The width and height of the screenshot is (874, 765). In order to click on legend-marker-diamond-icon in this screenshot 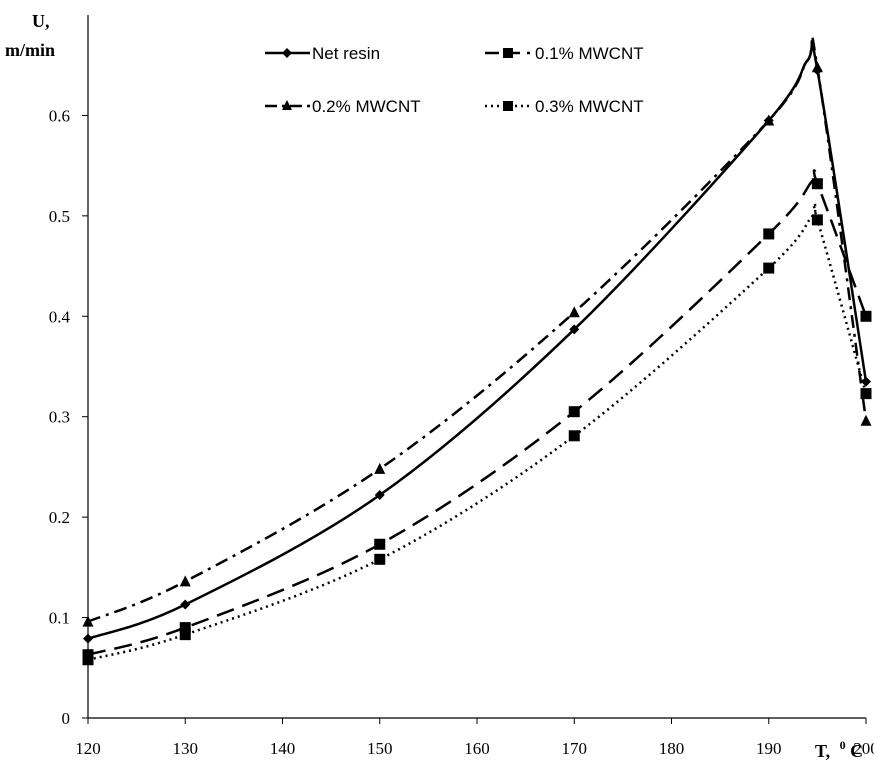, I will do `click(287, 53)`.